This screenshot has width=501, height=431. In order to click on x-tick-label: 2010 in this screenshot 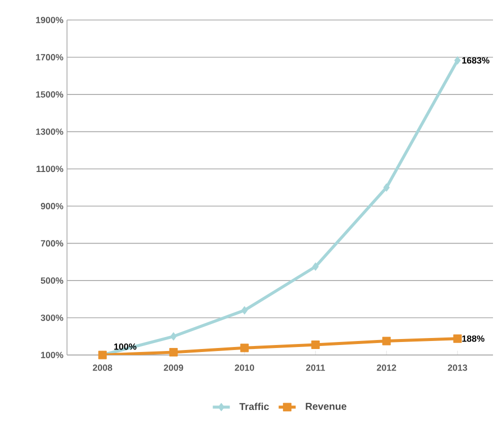, I will do `click(244, 367)`.